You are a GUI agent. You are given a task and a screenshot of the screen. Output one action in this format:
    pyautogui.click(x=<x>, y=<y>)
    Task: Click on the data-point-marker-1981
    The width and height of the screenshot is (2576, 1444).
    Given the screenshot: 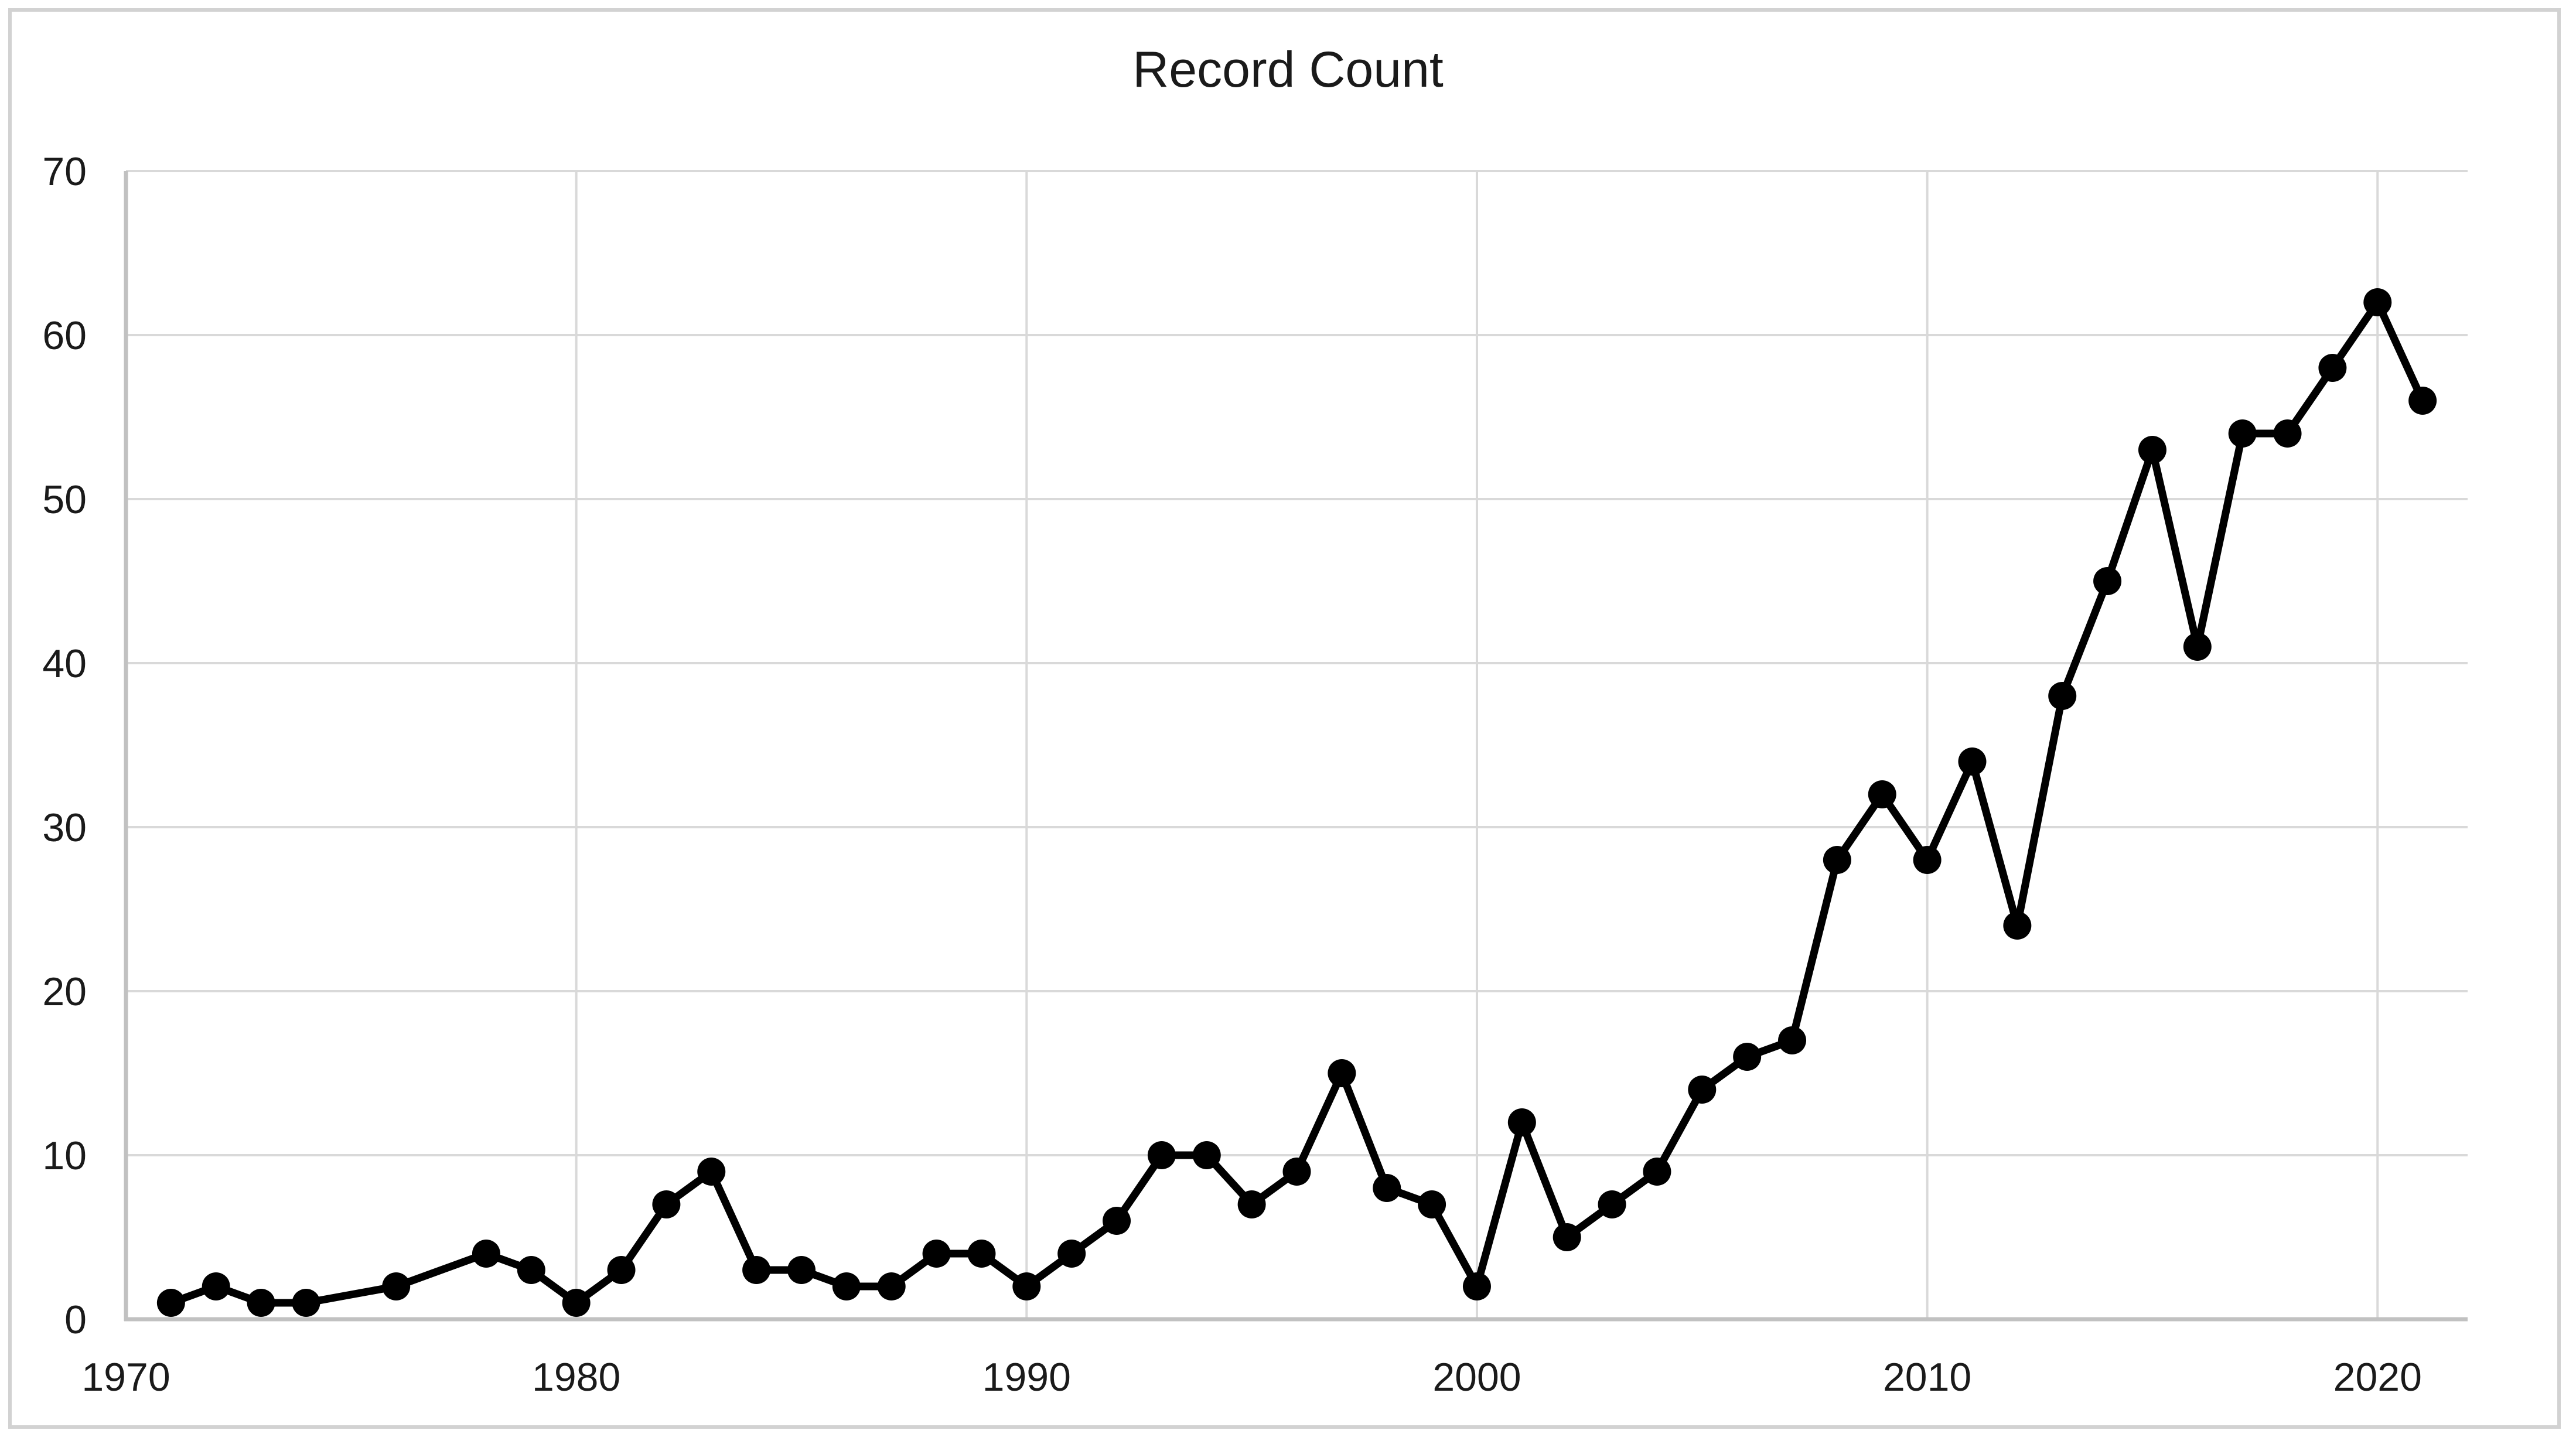 What is the action you would take?
    pyautogui.click(x=621, y=1270)
    